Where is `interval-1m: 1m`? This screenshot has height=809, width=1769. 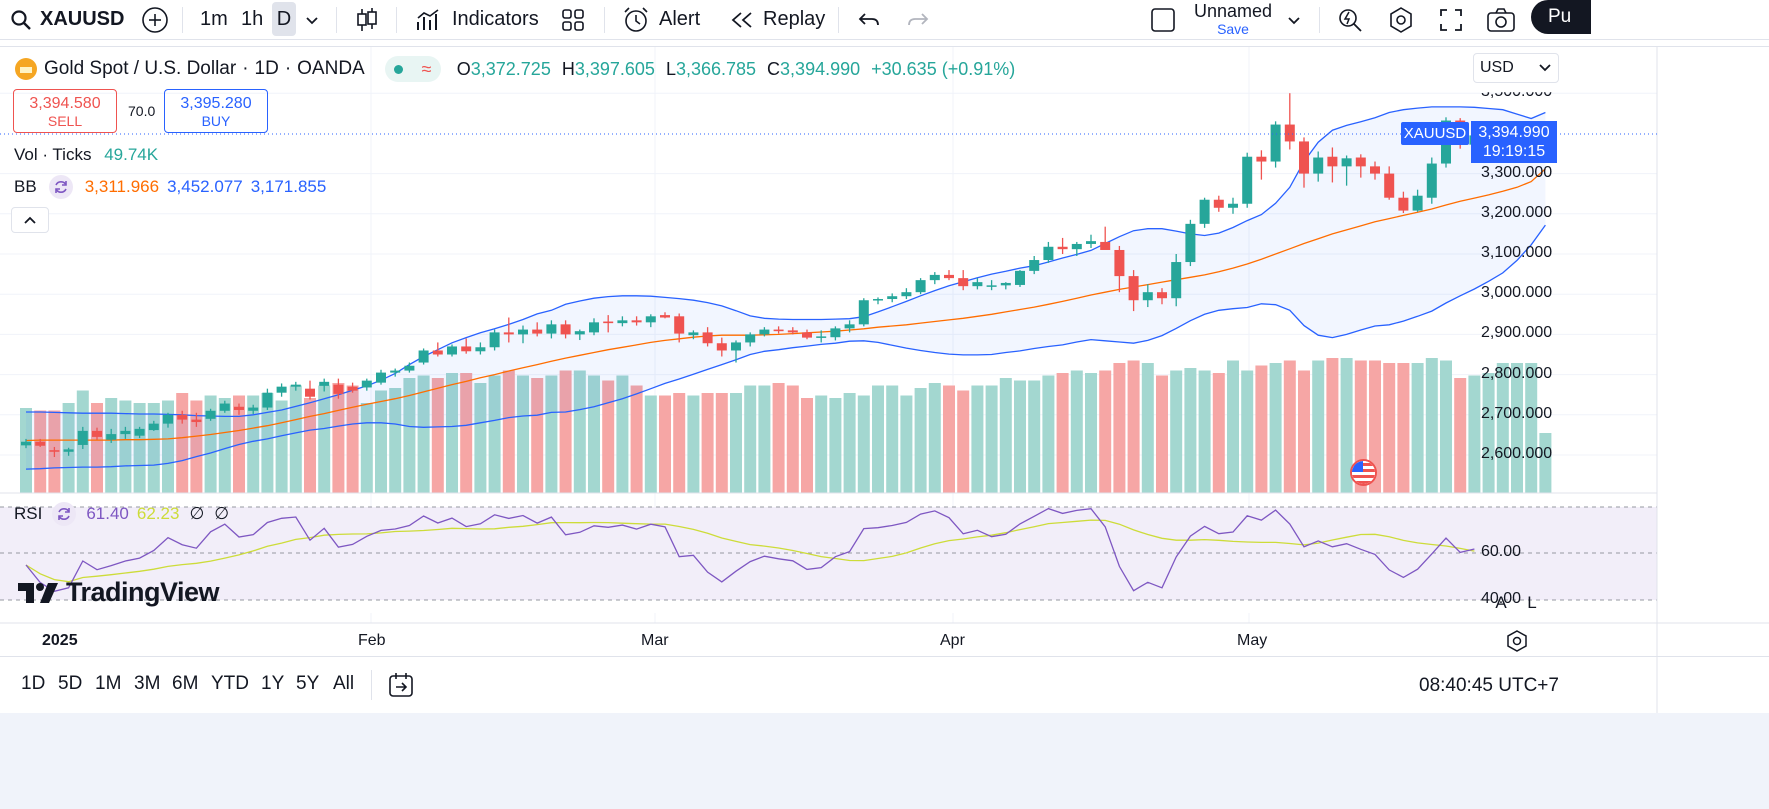 interval-1m: 1m is located at coordinates (214, 20).